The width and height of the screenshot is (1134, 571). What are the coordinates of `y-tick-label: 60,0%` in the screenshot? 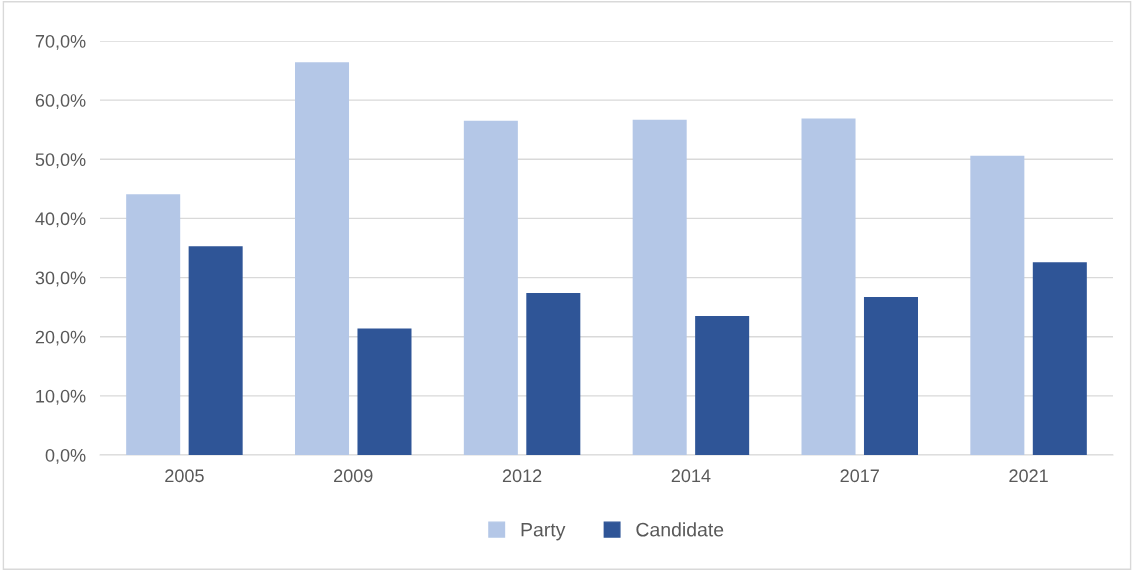 It's located at (60, 101).